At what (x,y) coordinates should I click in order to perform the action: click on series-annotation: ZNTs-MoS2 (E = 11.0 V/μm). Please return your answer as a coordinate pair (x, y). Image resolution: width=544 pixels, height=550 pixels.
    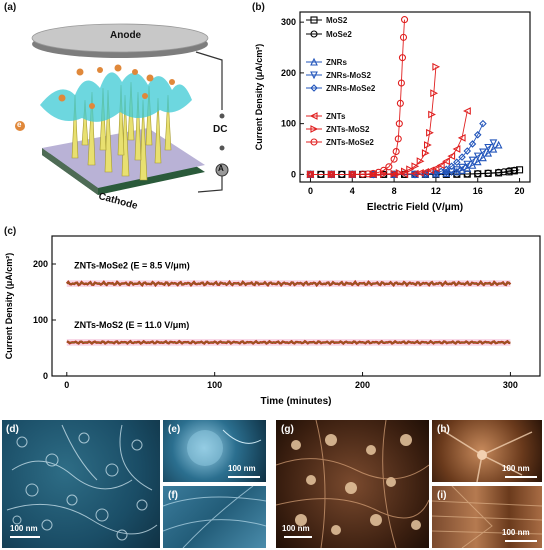
    Looking at the image, I should click on (131, 325).